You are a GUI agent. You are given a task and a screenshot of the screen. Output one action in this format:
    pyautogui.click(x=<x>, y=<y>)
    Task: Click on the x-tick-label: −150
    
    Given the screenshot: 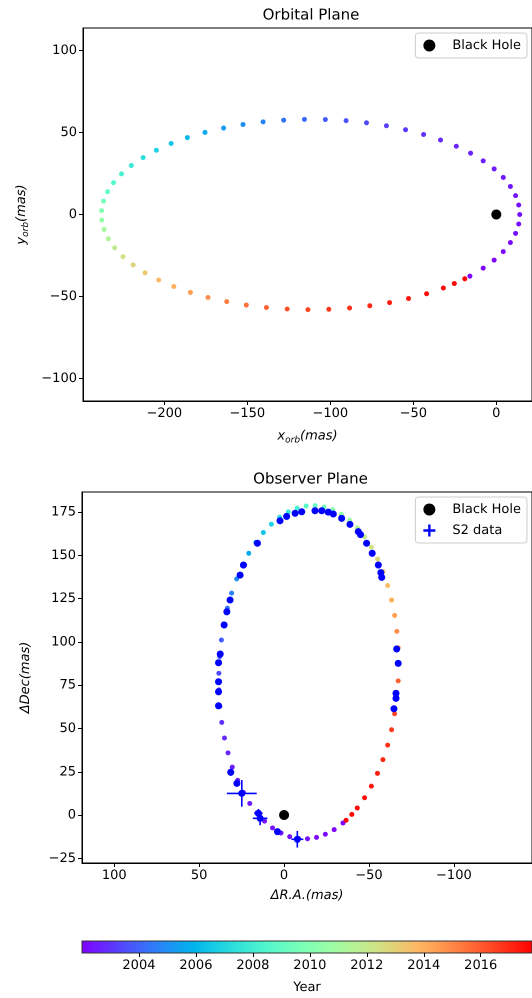 What is the action you would take?
    pyautogui.click(x=247, y=413)
    